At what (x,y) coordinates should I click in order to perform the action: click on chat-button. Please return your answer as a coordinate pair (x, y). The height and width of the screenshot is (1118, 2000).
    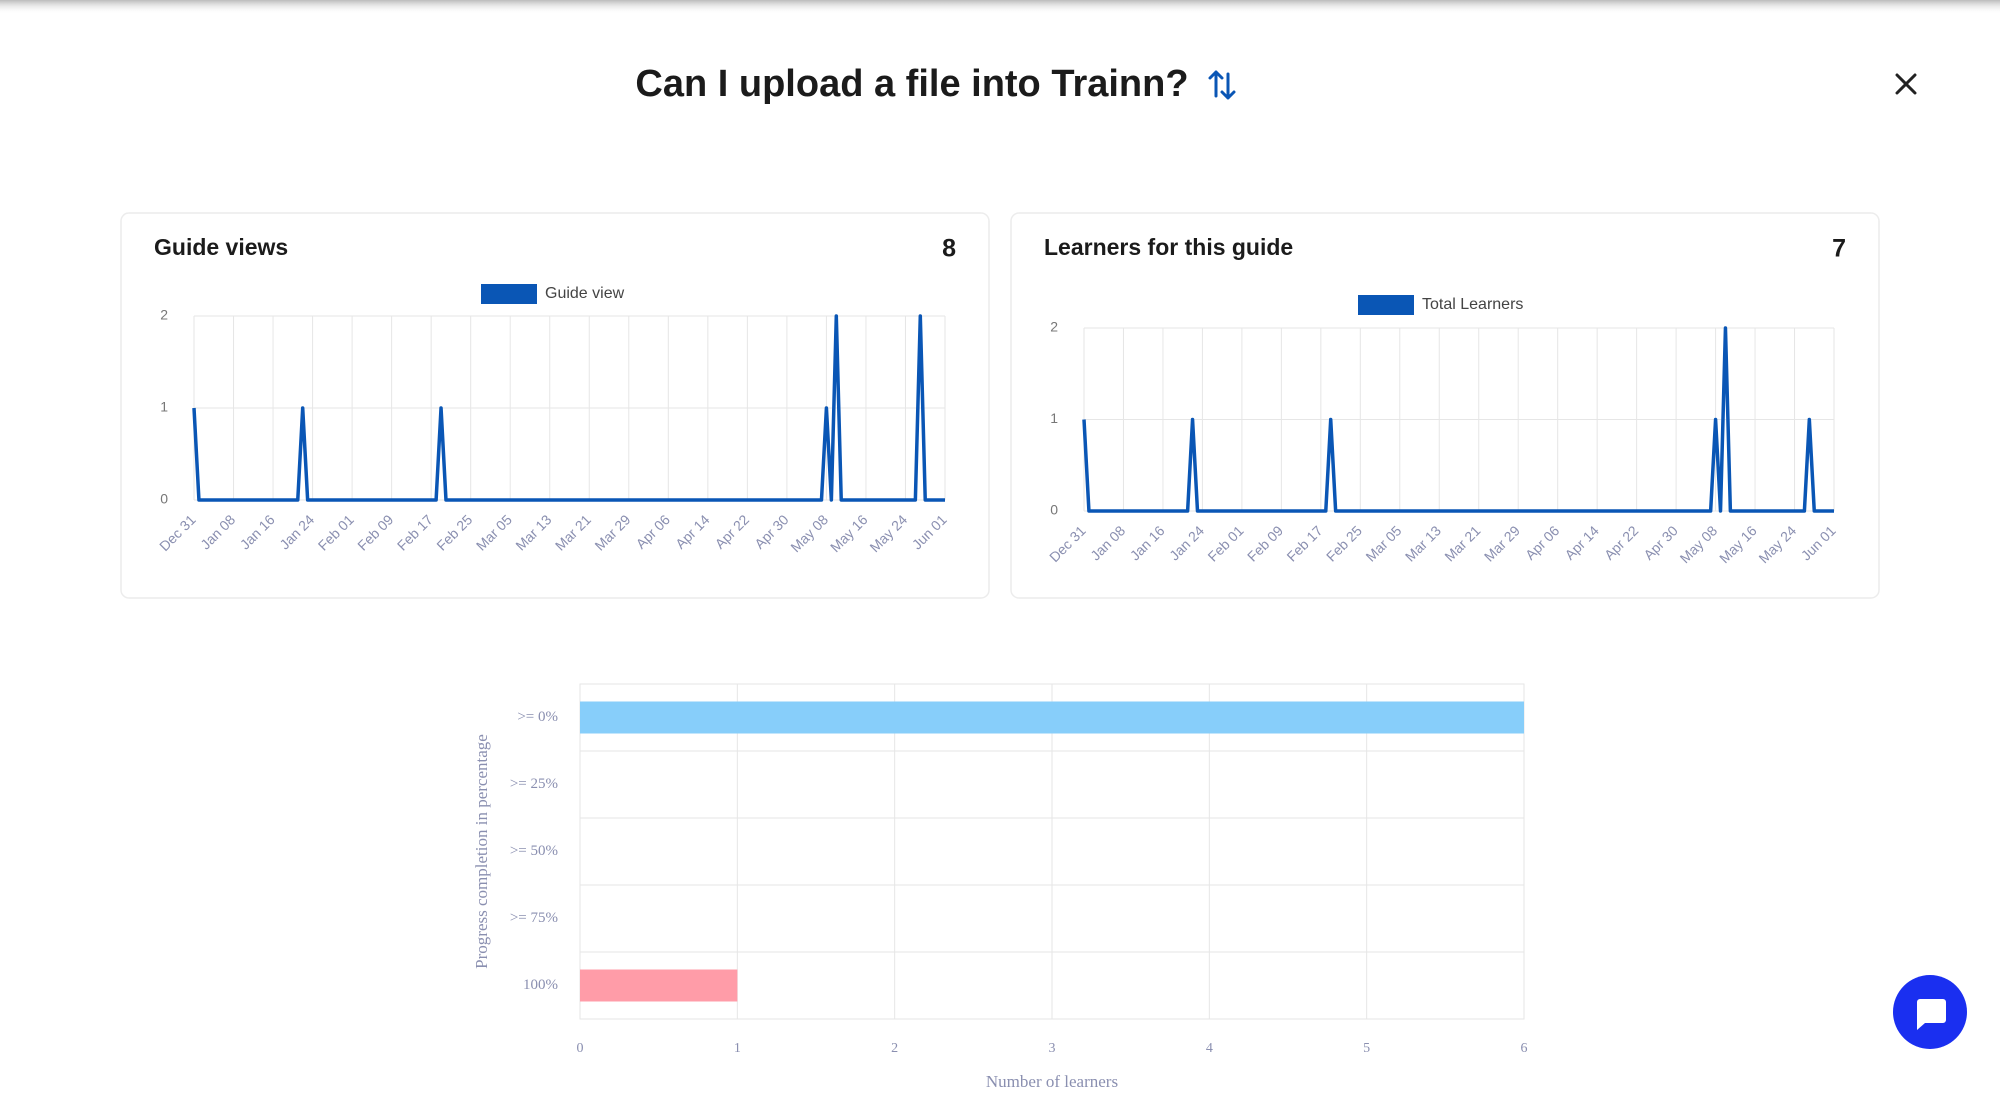
    Looking at the image, I should click on (1930, 1012).